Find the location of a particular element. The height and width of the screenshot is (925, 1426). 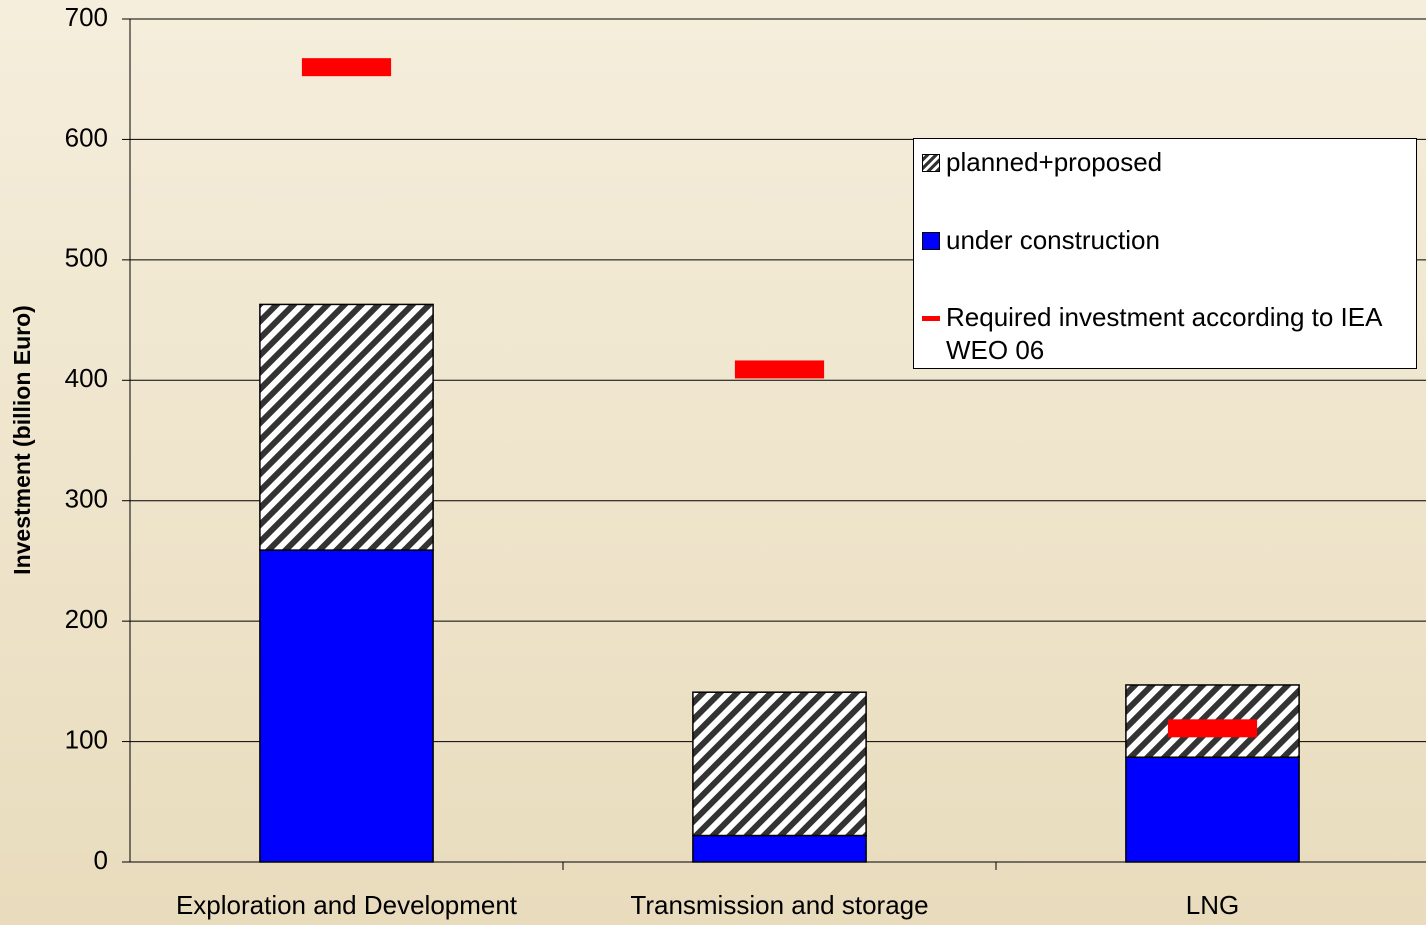

y-tick-label: 100 is located at coordinates (86, 739).